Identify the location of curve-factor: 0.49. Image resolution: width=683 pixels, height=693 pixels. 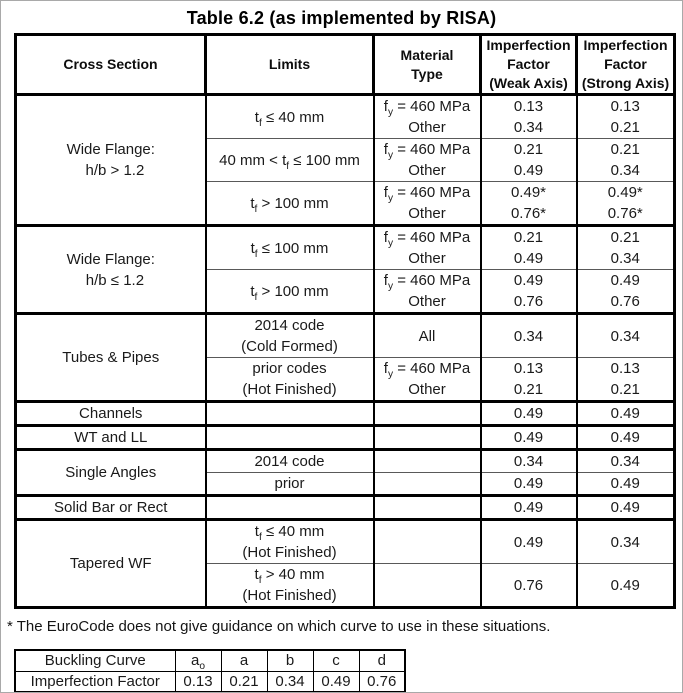
(336, 681).